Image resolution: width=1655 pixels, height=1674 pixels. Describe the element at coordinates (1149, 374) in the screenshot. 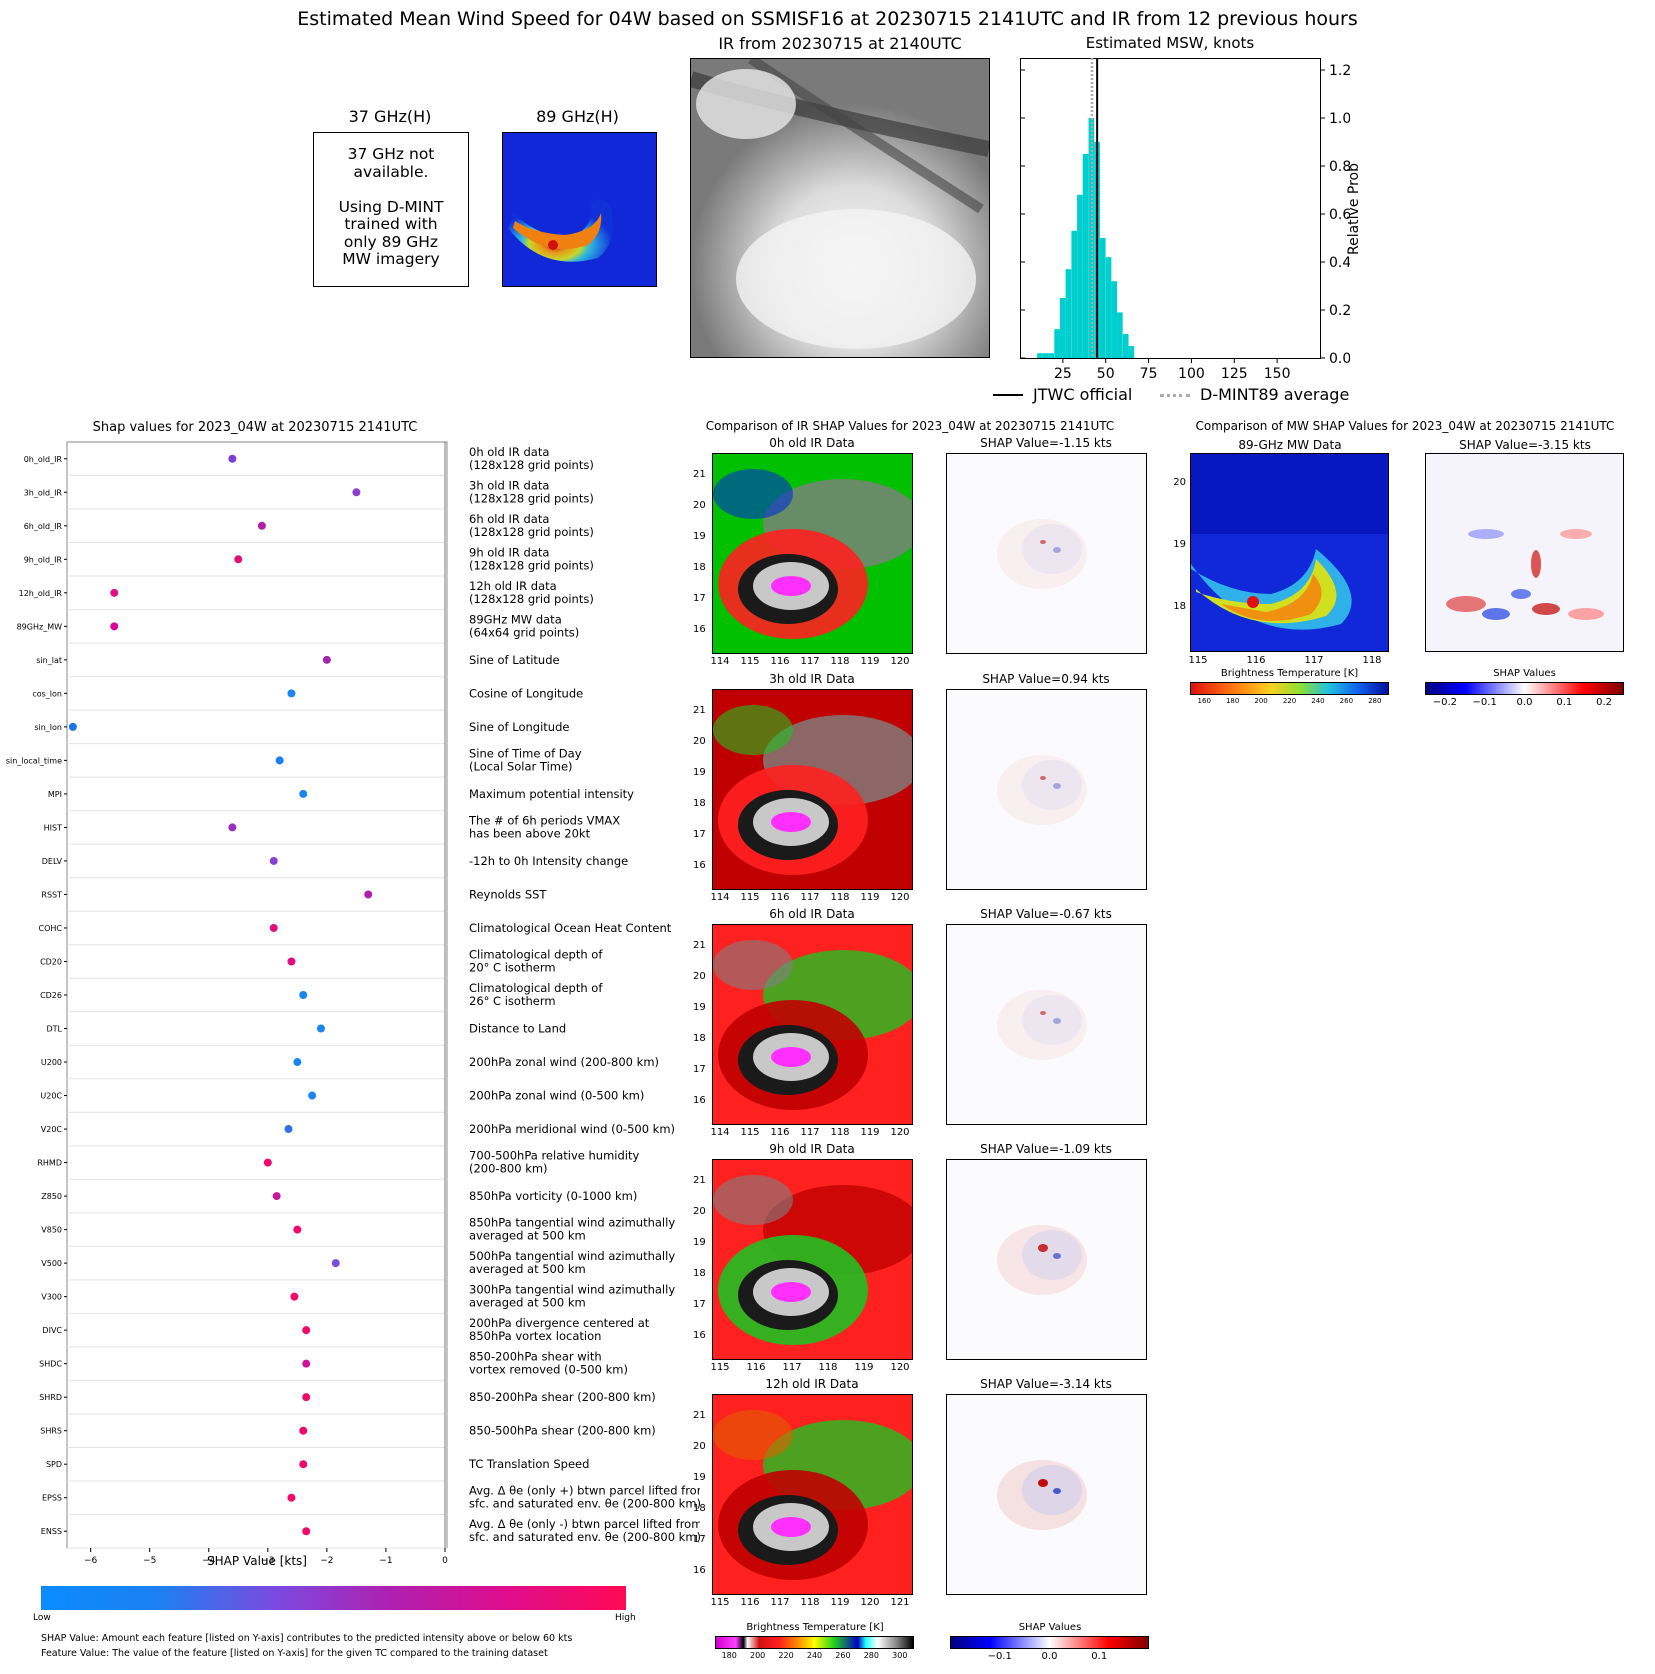

I see `msw-xtick-label: 75` at that location.